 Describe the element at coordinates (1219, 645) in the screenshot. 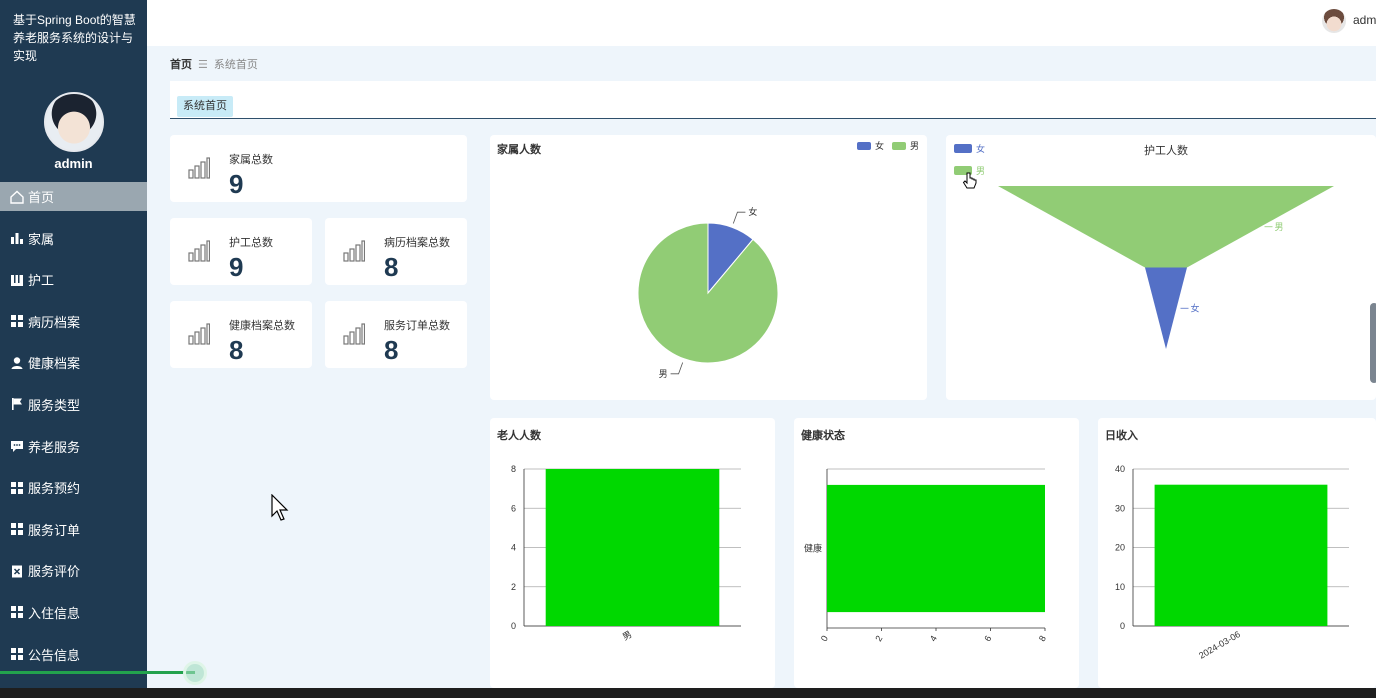

I see `x-tick-label: 2024-03-06` at that location.